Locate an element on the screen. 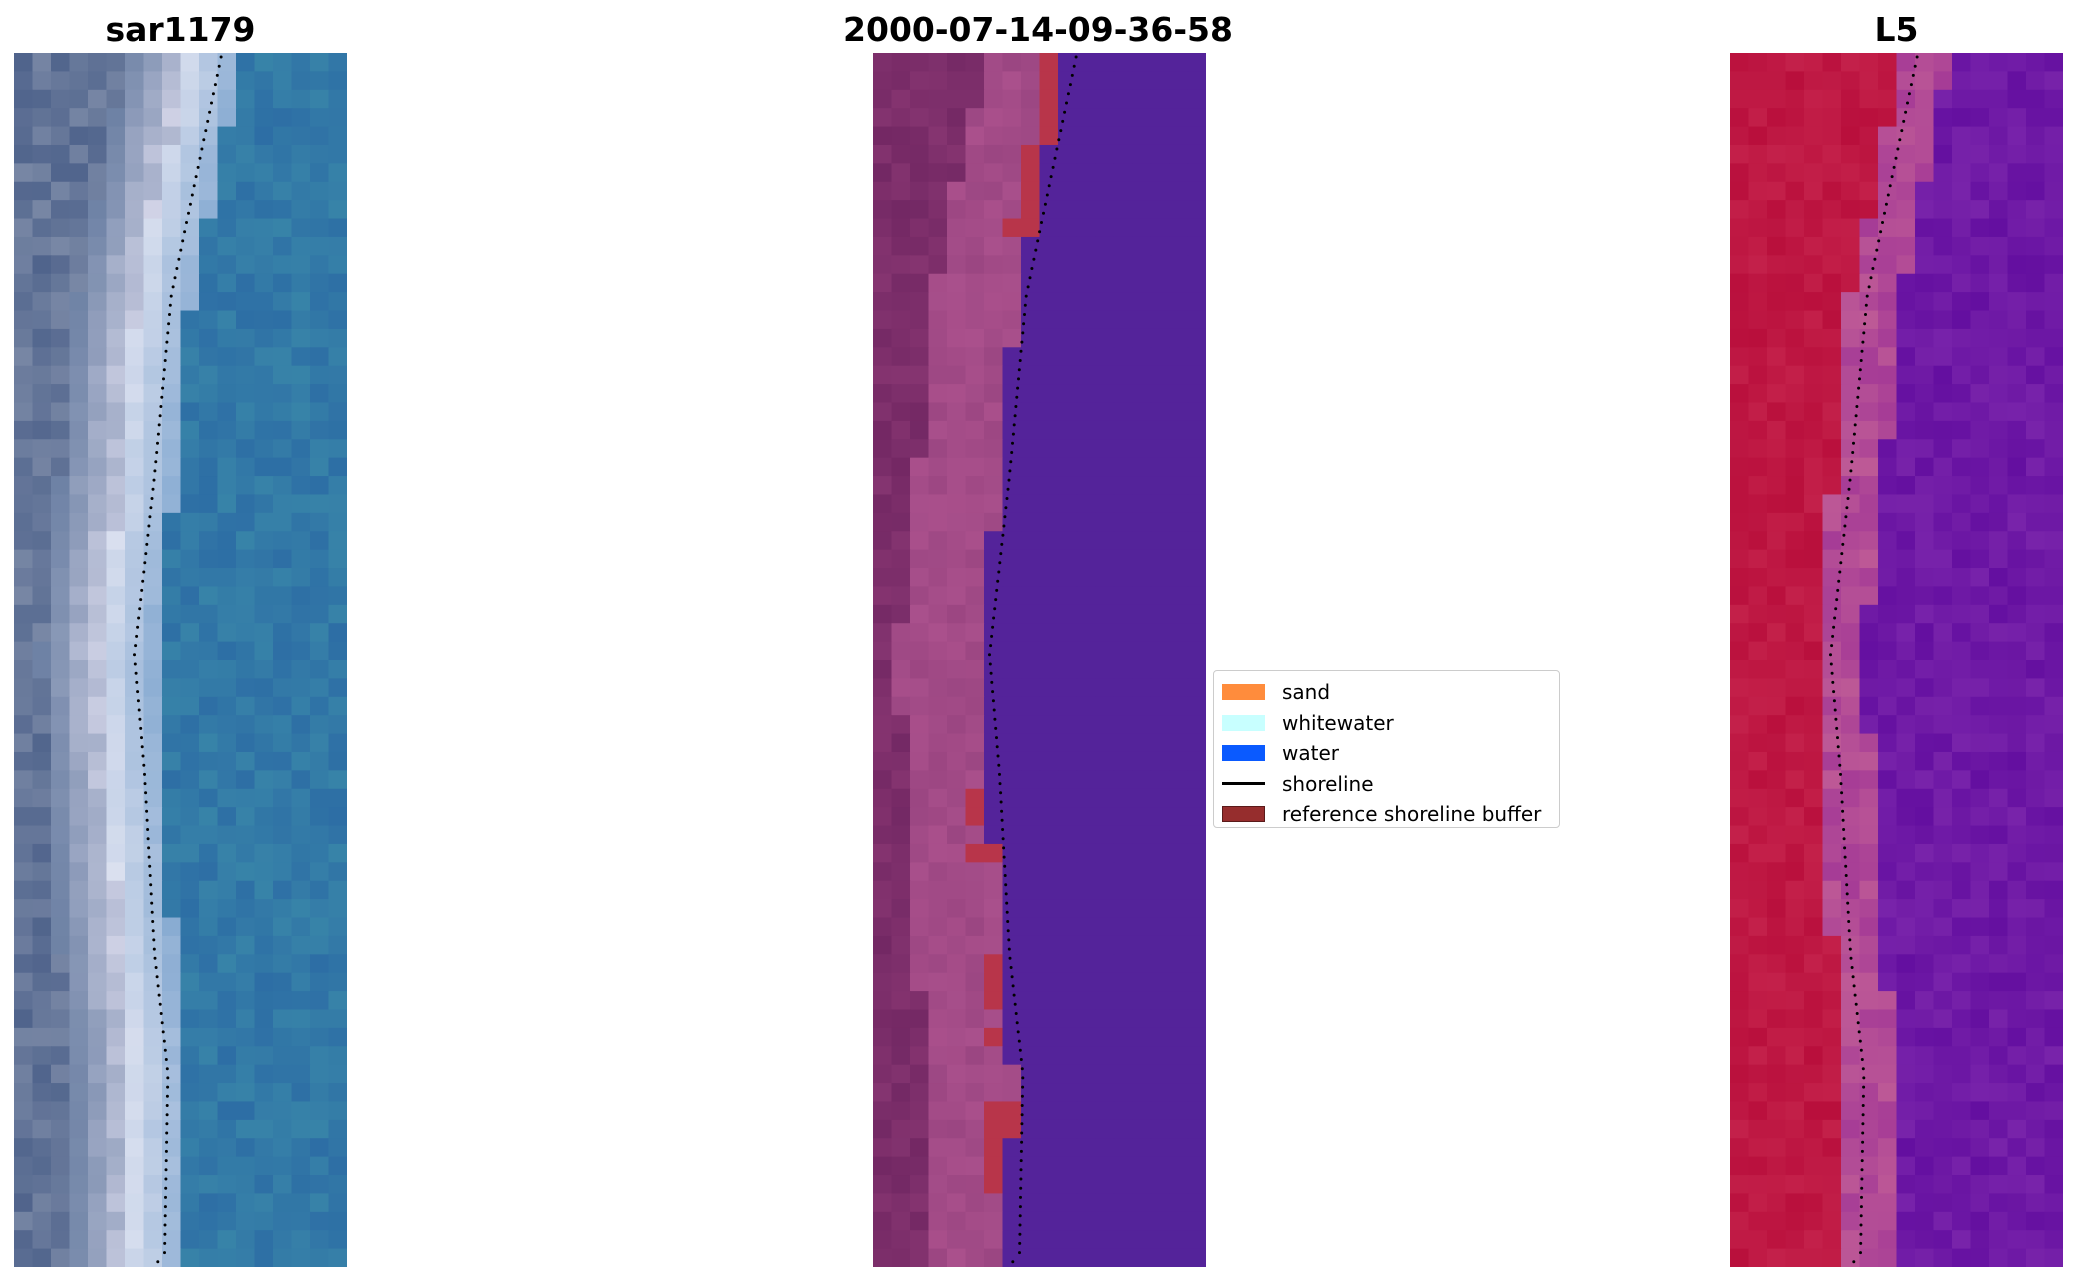 This screenshot has height=1283, width=2076. legend-item-water: water is located at coordinates (1386, 753).